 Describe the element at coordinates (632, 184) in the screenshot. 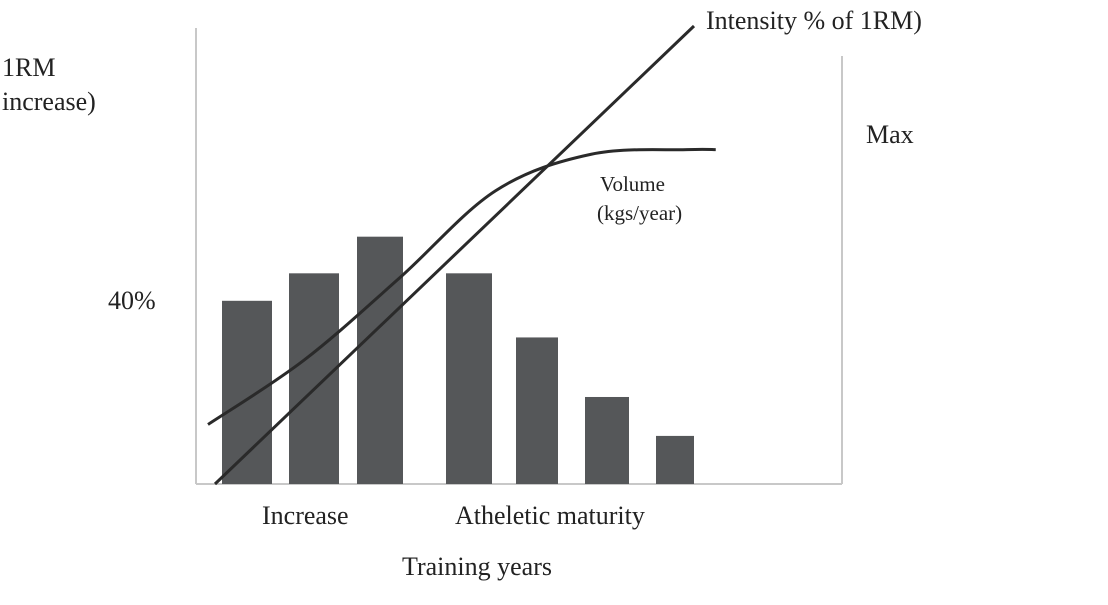

I see `volume-line-label-line-1: Volume` at that location.